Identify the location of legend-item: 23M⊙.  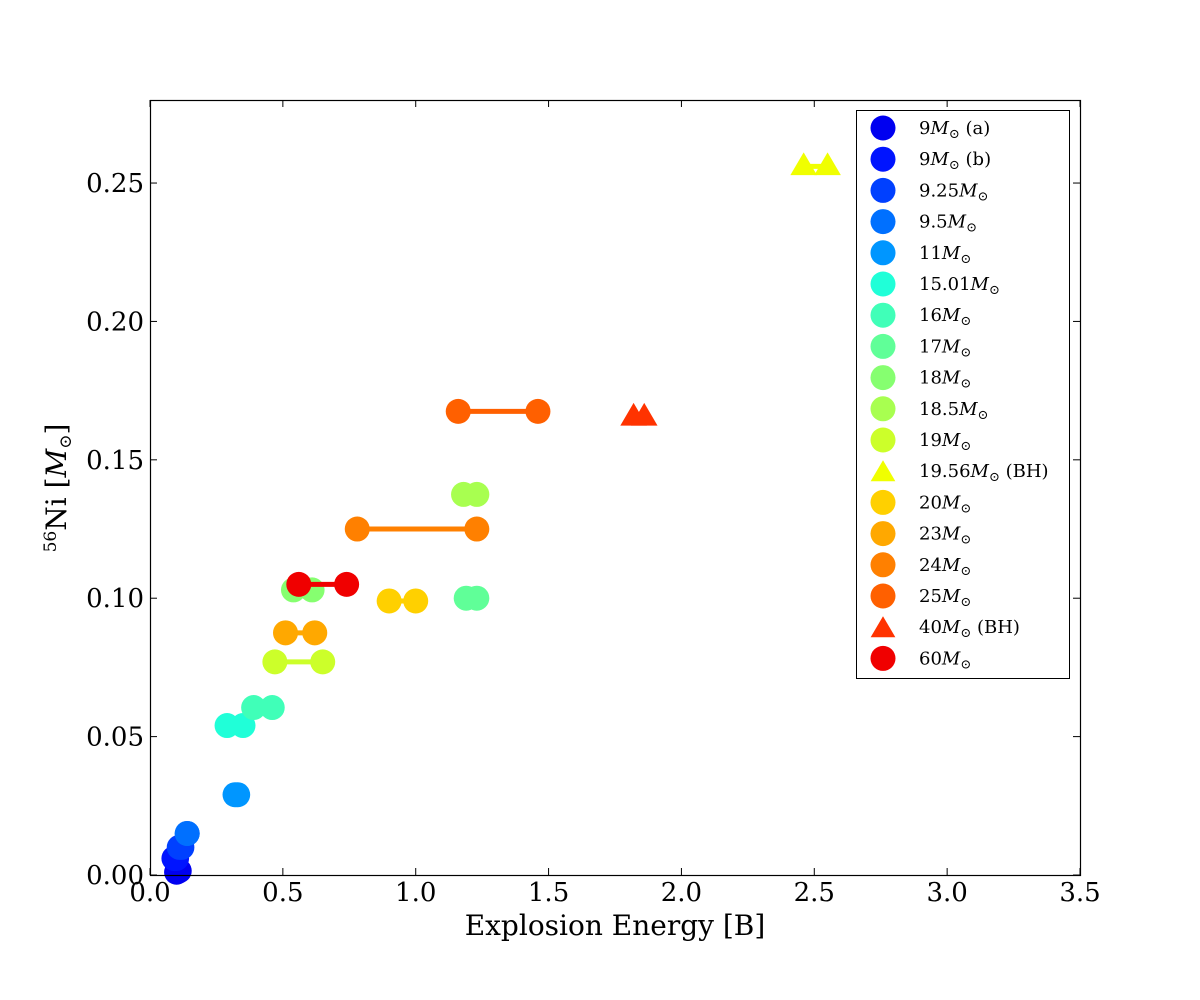
(920, 534).